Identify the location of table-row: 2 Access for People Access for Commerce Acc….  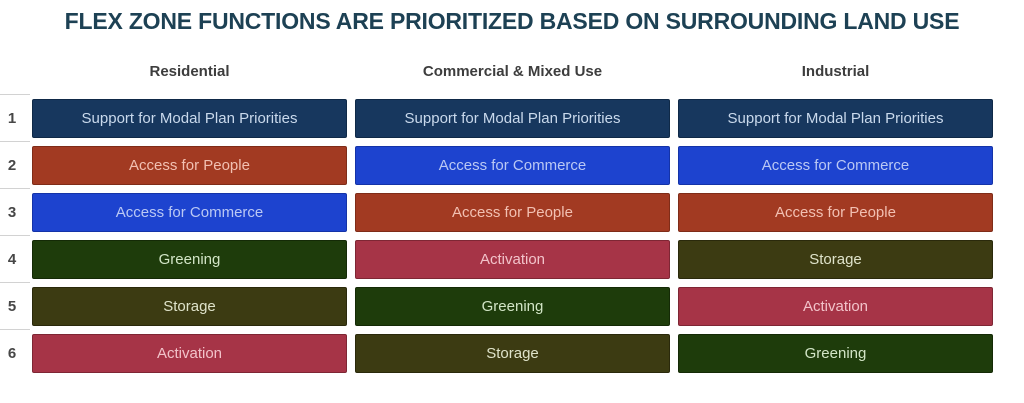
(512, 163).